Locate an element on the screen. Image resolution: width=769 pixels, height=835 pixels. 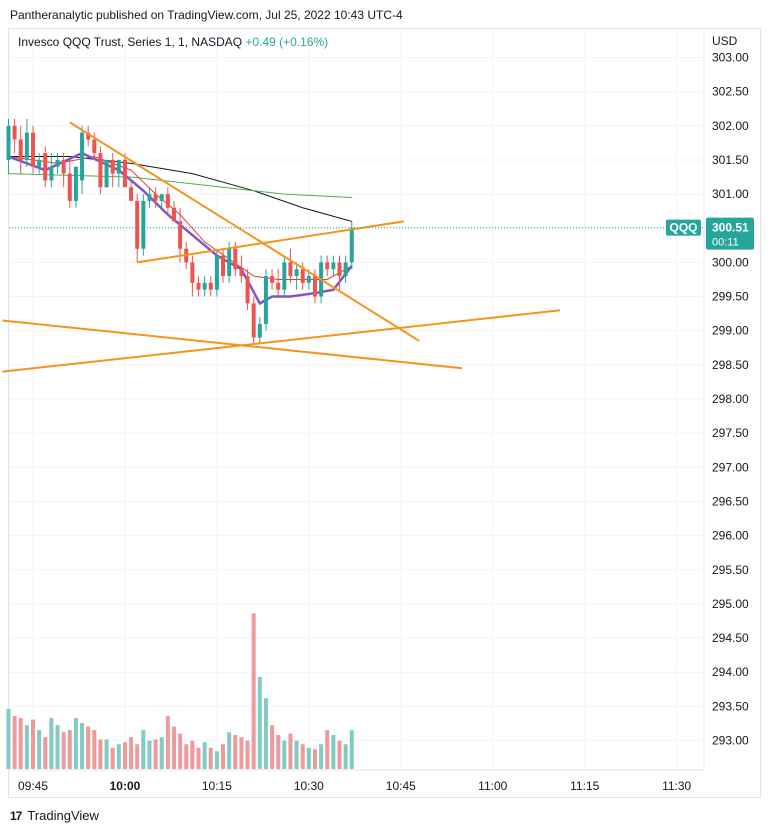
y-tick-label: 299.50 is located at coordinates (730, 297).